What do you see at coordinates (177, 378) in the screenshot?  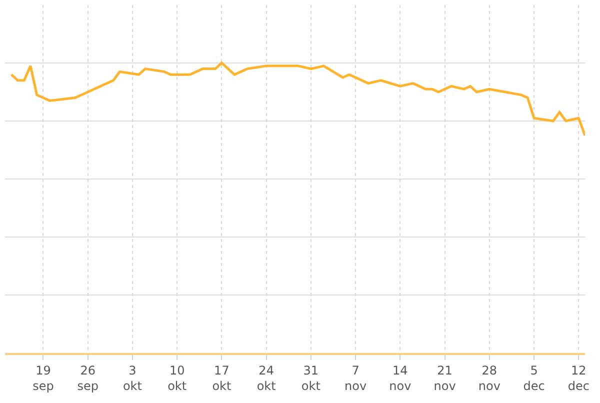 I see `x-tick-label: 10 okt` at bounding box center [177, 378].